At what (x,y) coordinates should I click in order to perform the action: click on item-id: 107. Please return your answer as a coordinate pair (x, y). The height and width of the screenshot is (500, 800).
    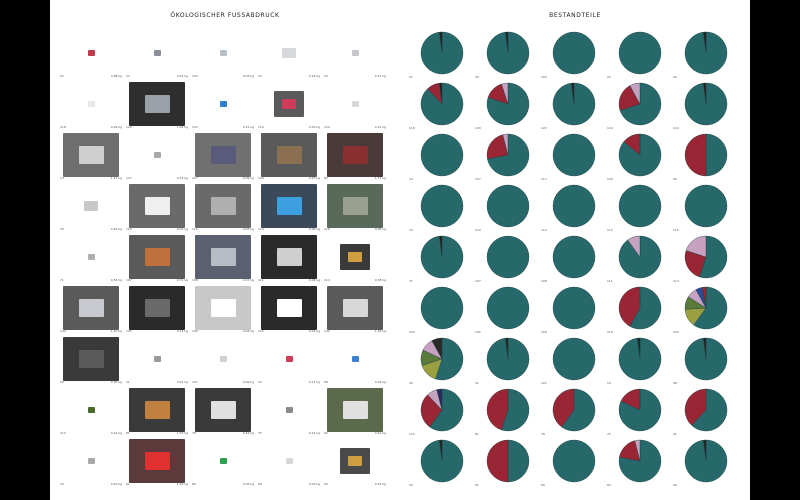
    Looking at the image, I should click on (129, 280).